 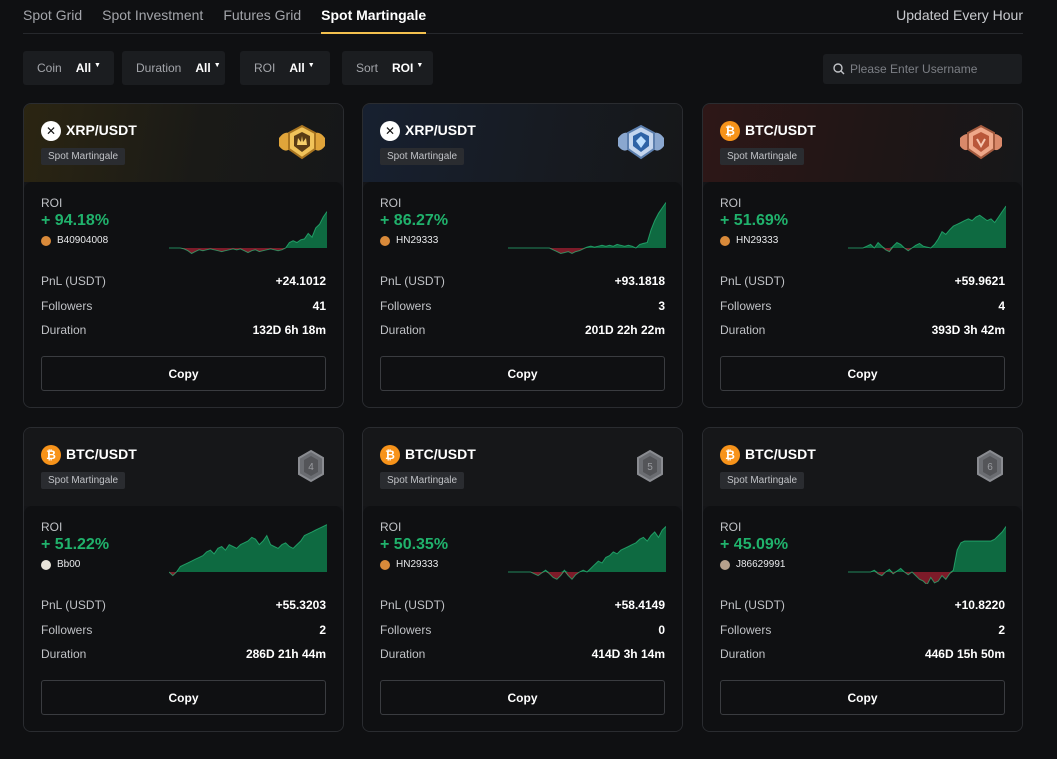 I want to click on tab-label: Spot Martingale, so click(x=374, y=15).